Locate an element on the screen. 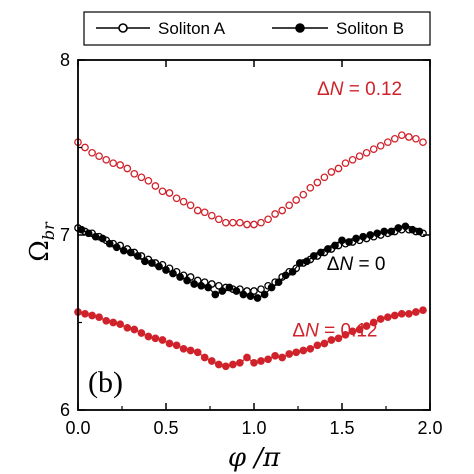 This screenshot has height=474, width=474. delta-n-label: ΔN = 0.12 is located at coordinates (359, 89).